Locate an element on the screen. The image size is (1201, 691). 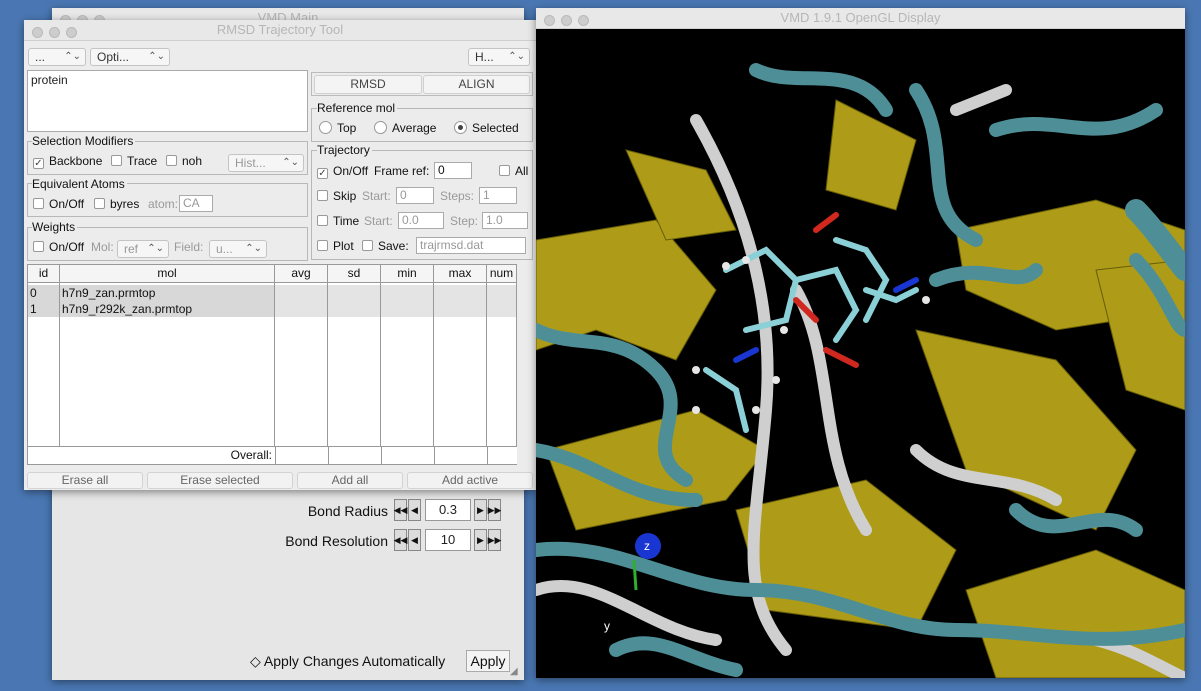
weights-group is located at coordinates (167, 244).